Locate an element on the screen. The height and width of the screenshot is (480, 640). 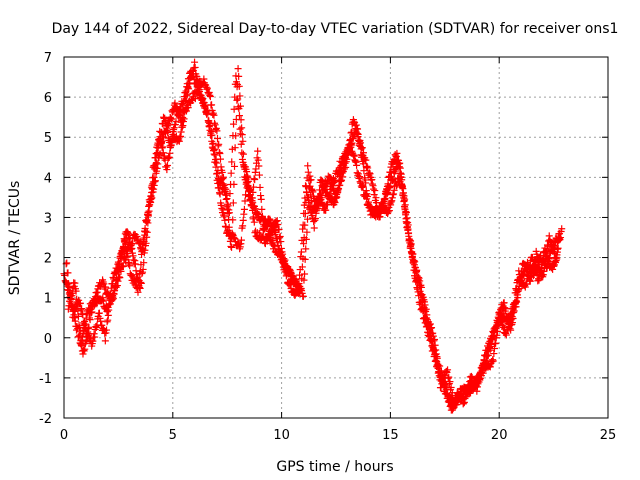
x-tick-label: 20 is located at coordinates (499, 435).